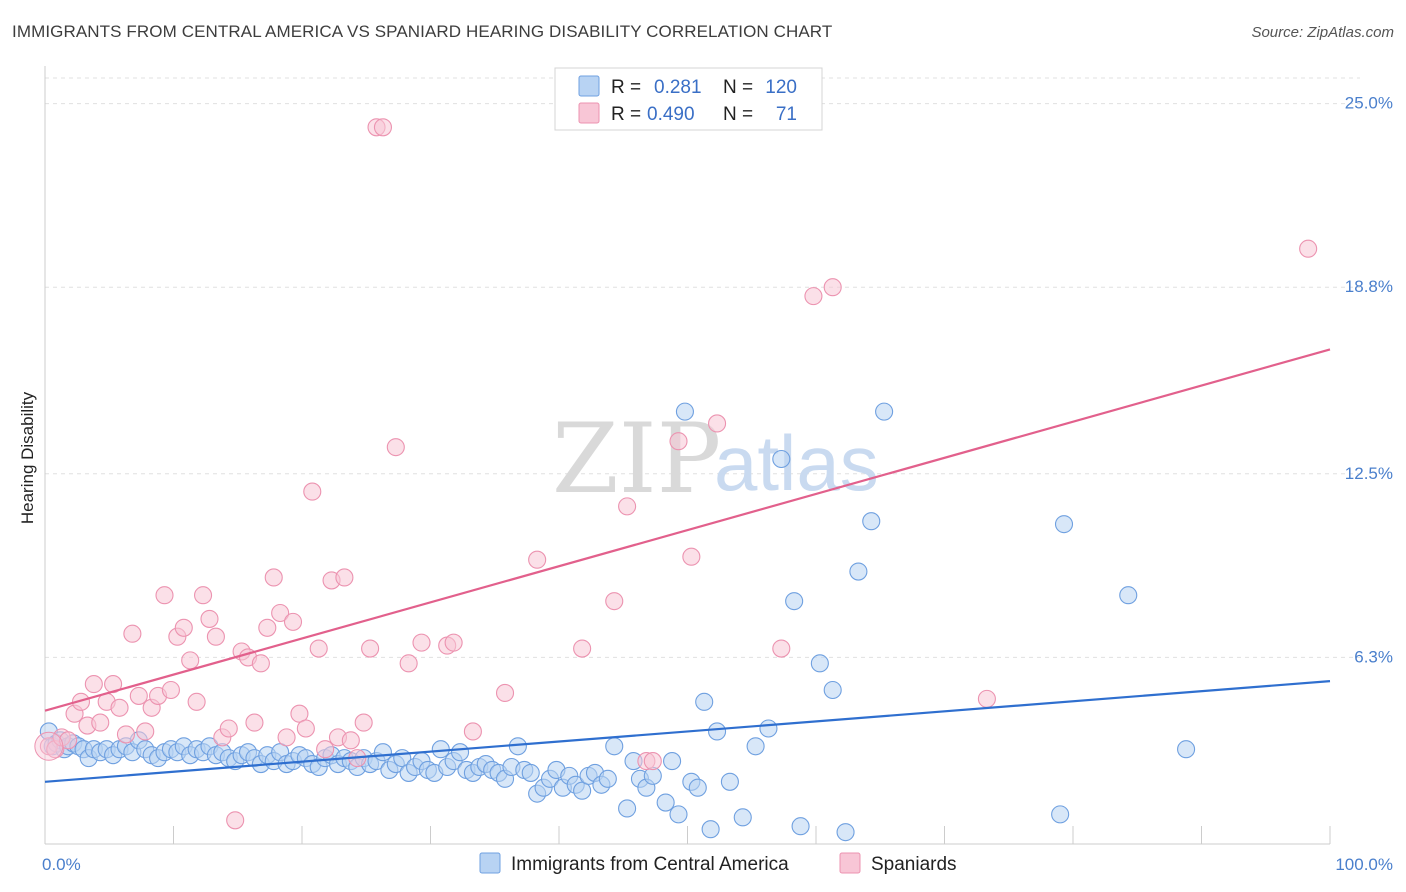 The image size is (1406, 892). What do you see at coordinates (1369, 380) in the screenshot?
I see `y-tick-labels: 6.3% 12.5% 18.8% 25.0%` at bounding box center [1369, 380].